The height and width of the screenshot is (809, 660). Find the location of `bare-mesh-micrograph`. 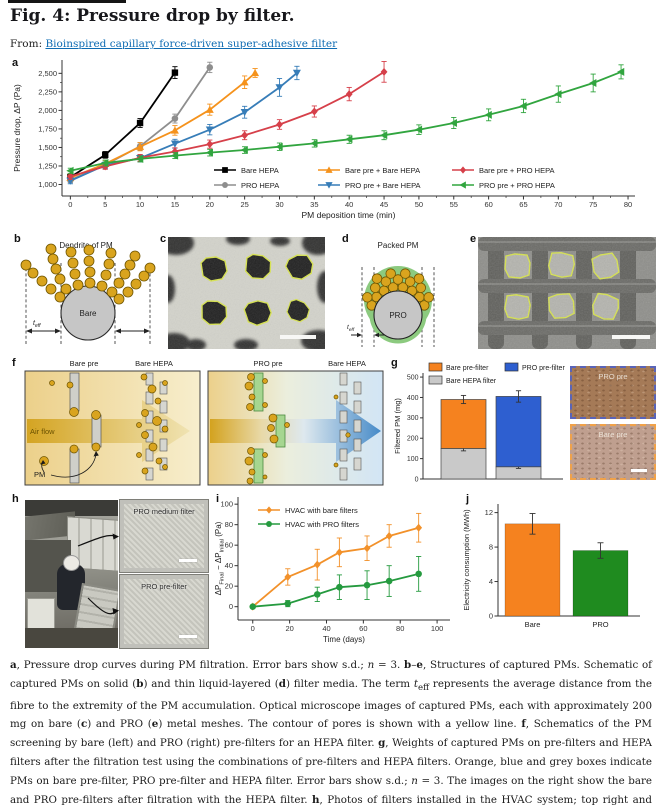

bare-mesh-micrograph is located at coordinates (246, 293).